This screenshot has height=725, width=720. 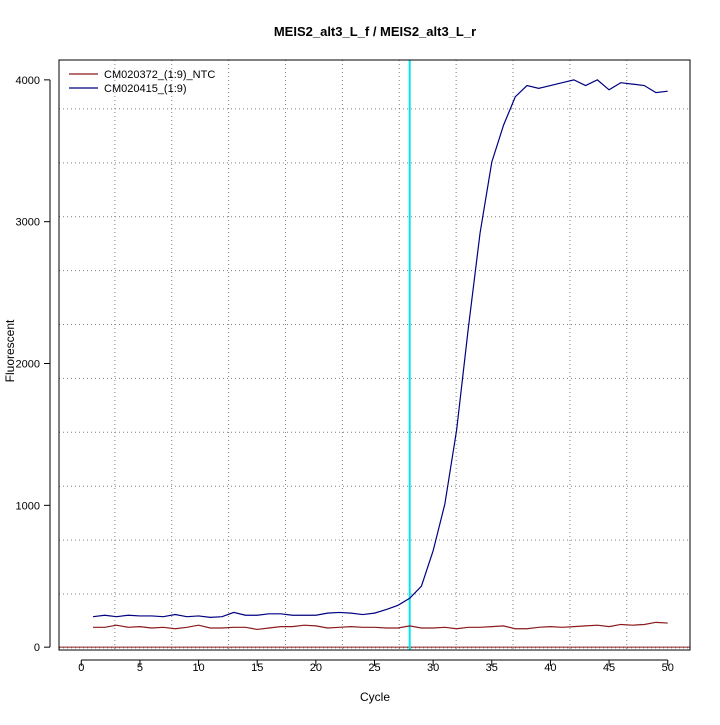 What do you see at coordinates (81, 668) in the screenshot?
I see `x-tick-label-0: 0` at bounding box center [81, 668].